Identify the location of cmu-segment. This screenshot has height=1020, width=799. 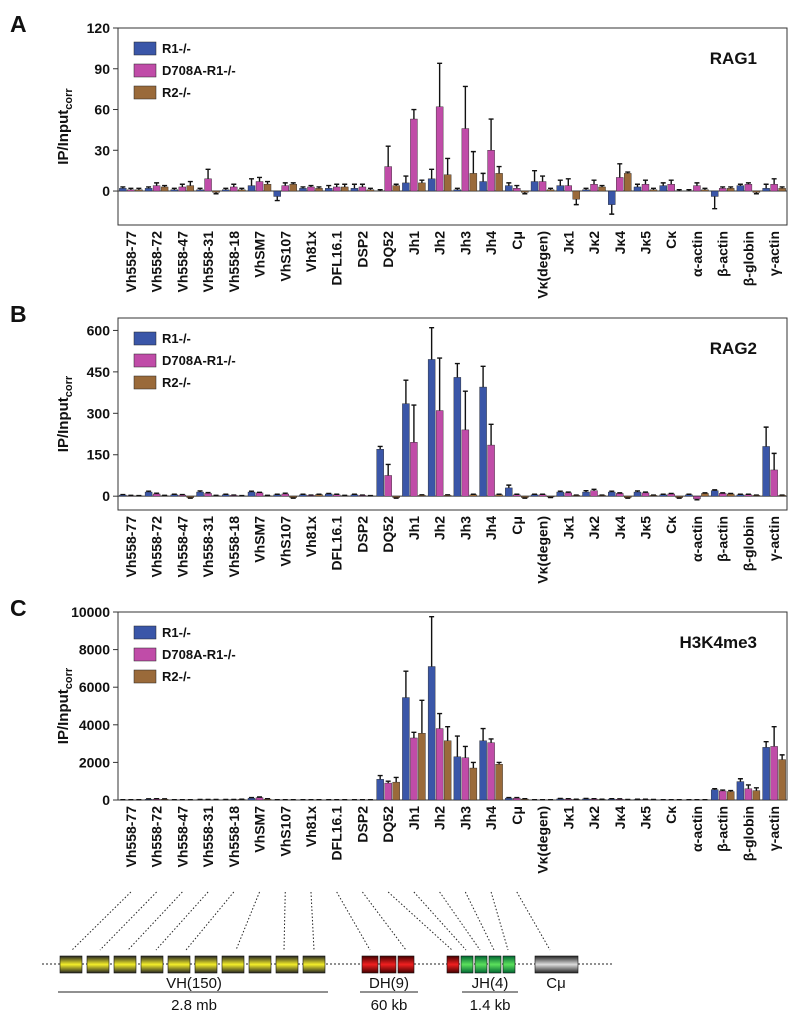
(556, 964).